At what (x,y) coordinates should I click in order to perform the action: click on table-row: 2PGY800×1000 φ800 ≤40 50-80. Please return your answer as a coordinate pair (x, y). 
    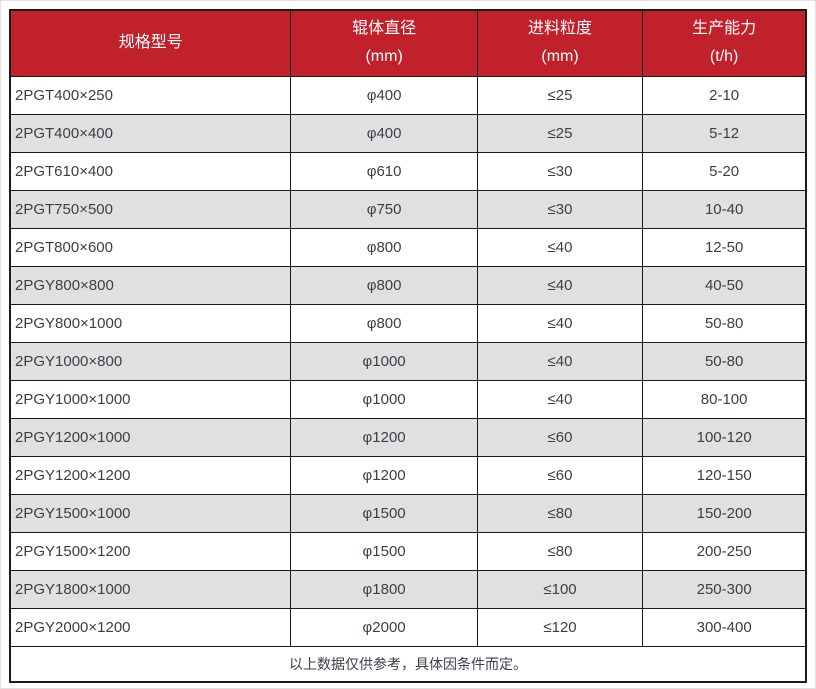
    Looking at the image, I should click on (408, 323).